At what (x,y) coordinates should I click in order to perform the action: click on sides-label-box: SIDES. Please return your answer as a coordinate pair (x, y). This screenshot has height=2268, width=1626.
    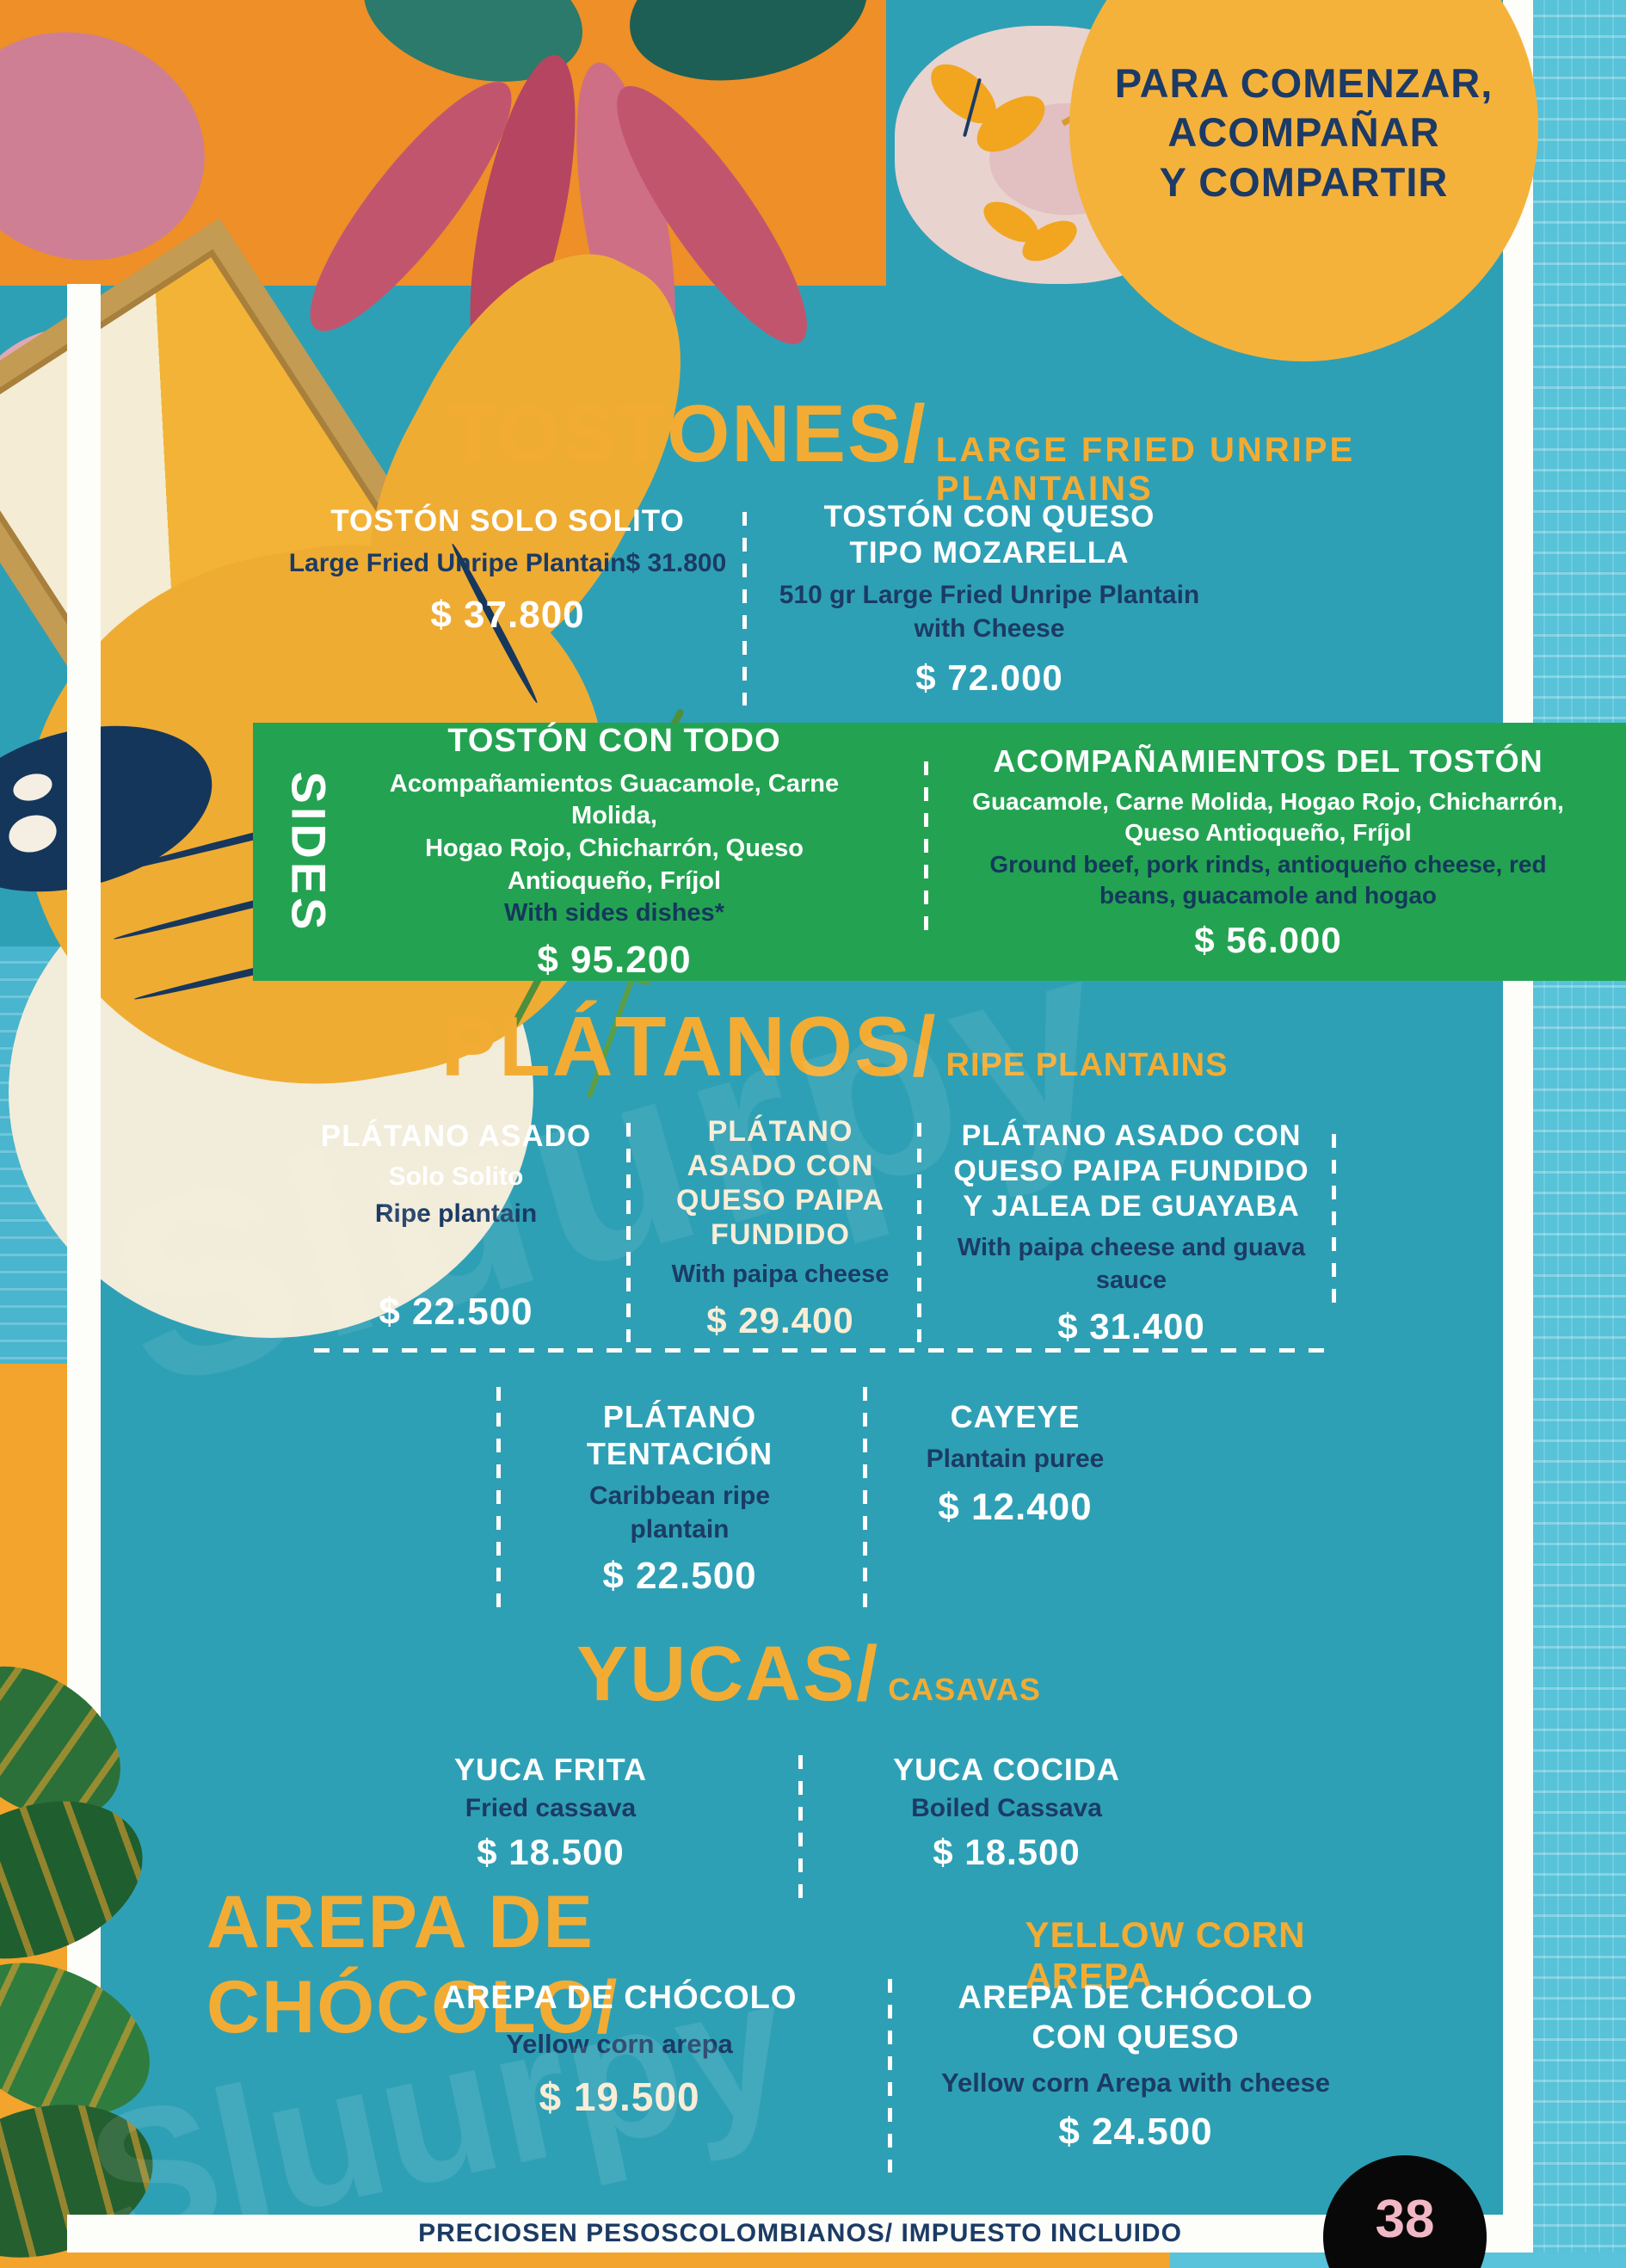
    Looking at the image, I should click on (309, 852).